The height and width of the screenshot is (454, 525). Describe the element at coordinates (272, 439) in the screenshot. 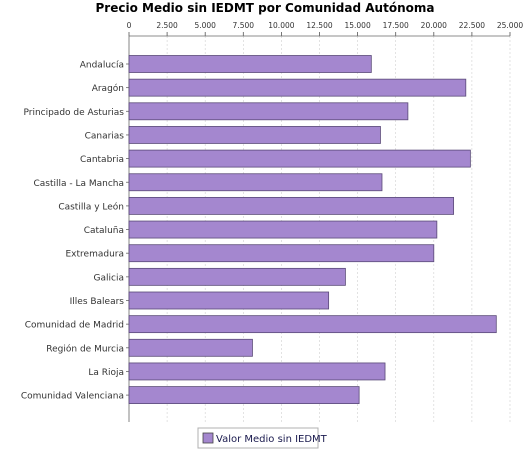

I see `legend-label: Valor Medio sin IEDMT` at that location.